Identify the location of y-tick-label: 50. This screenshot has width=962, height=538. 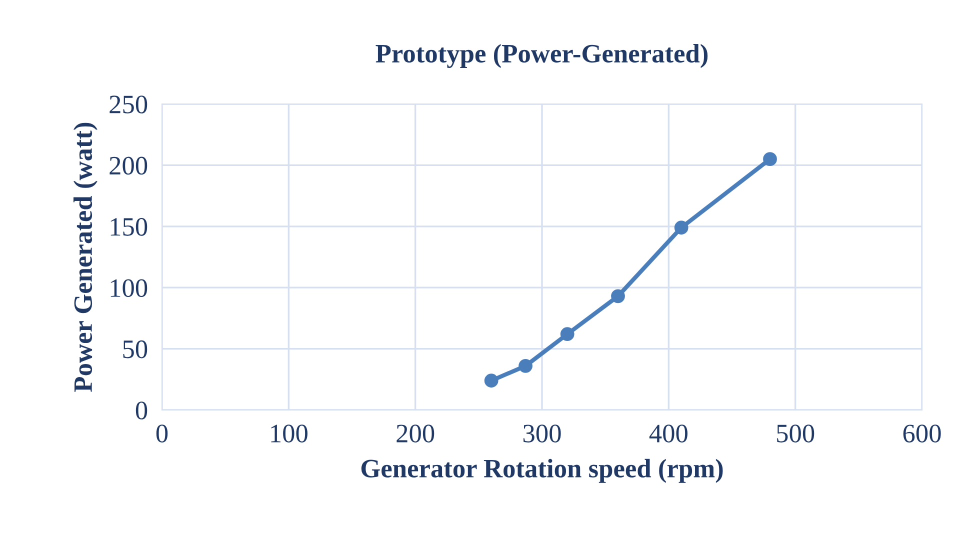
(135, 349).